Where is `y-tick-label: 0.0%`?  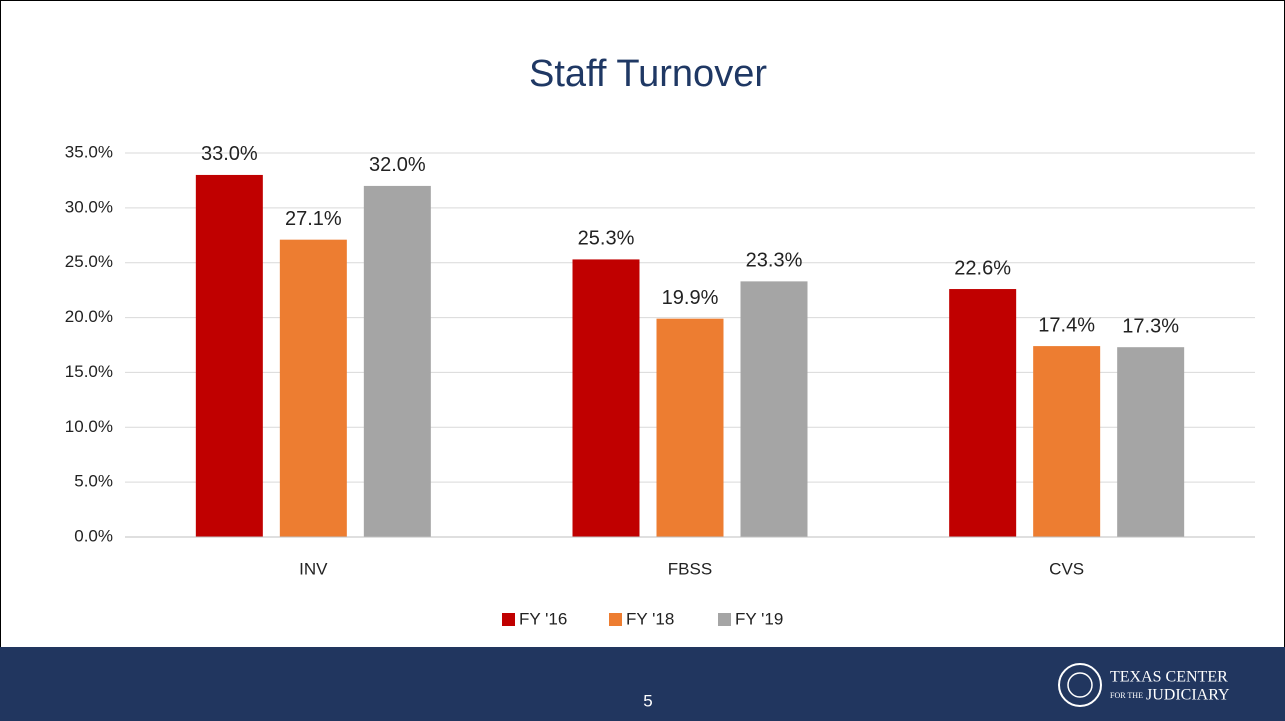
y-tick-label: 0.0% is located at coordinates (93, 535).